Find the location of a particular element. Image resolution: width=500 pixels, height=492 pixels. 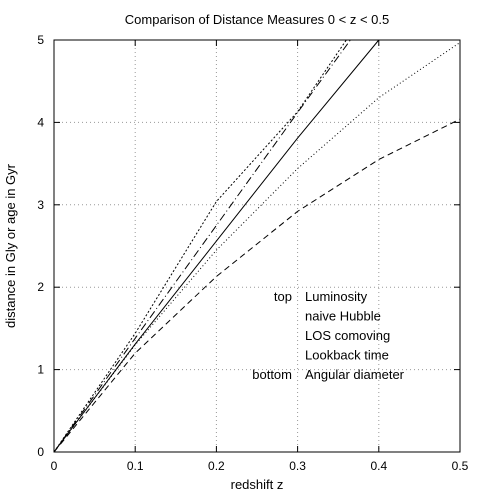

y-tick-label: 2 is located at coordinates (40, 287).